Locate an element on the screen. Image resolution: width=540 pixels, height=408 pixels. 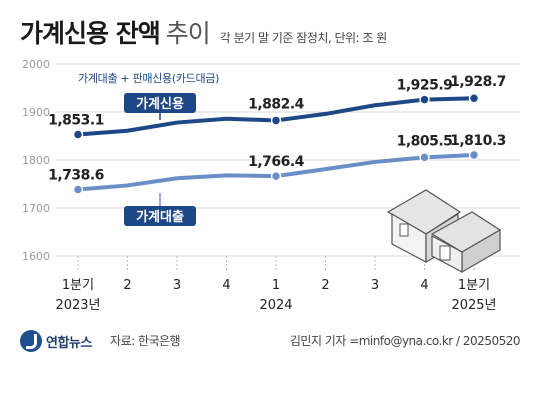
x-tick-year: 2024 is located at coordinates (275, 305).